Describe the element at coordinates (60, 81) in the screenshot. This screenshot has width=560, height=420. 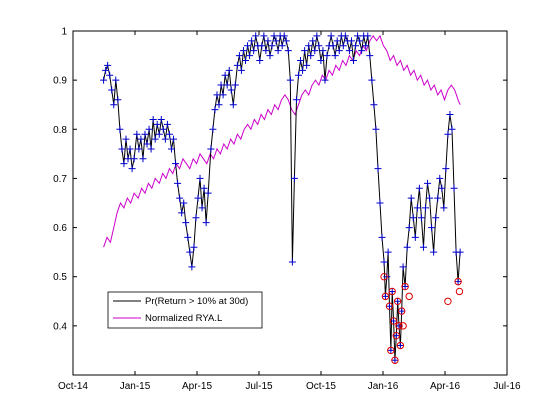
I see `y-tick-label: 0.9` at that location.